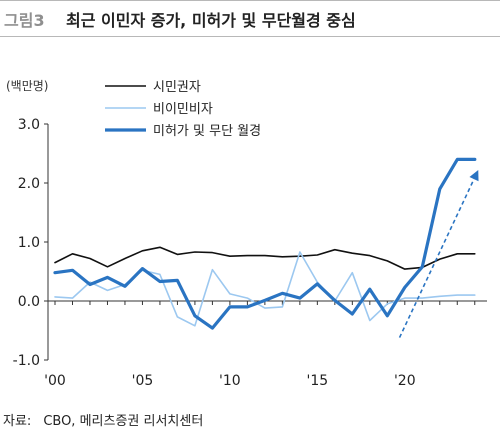  I want to click on y-axis-unit-label: (백만명), so click(27, 86).